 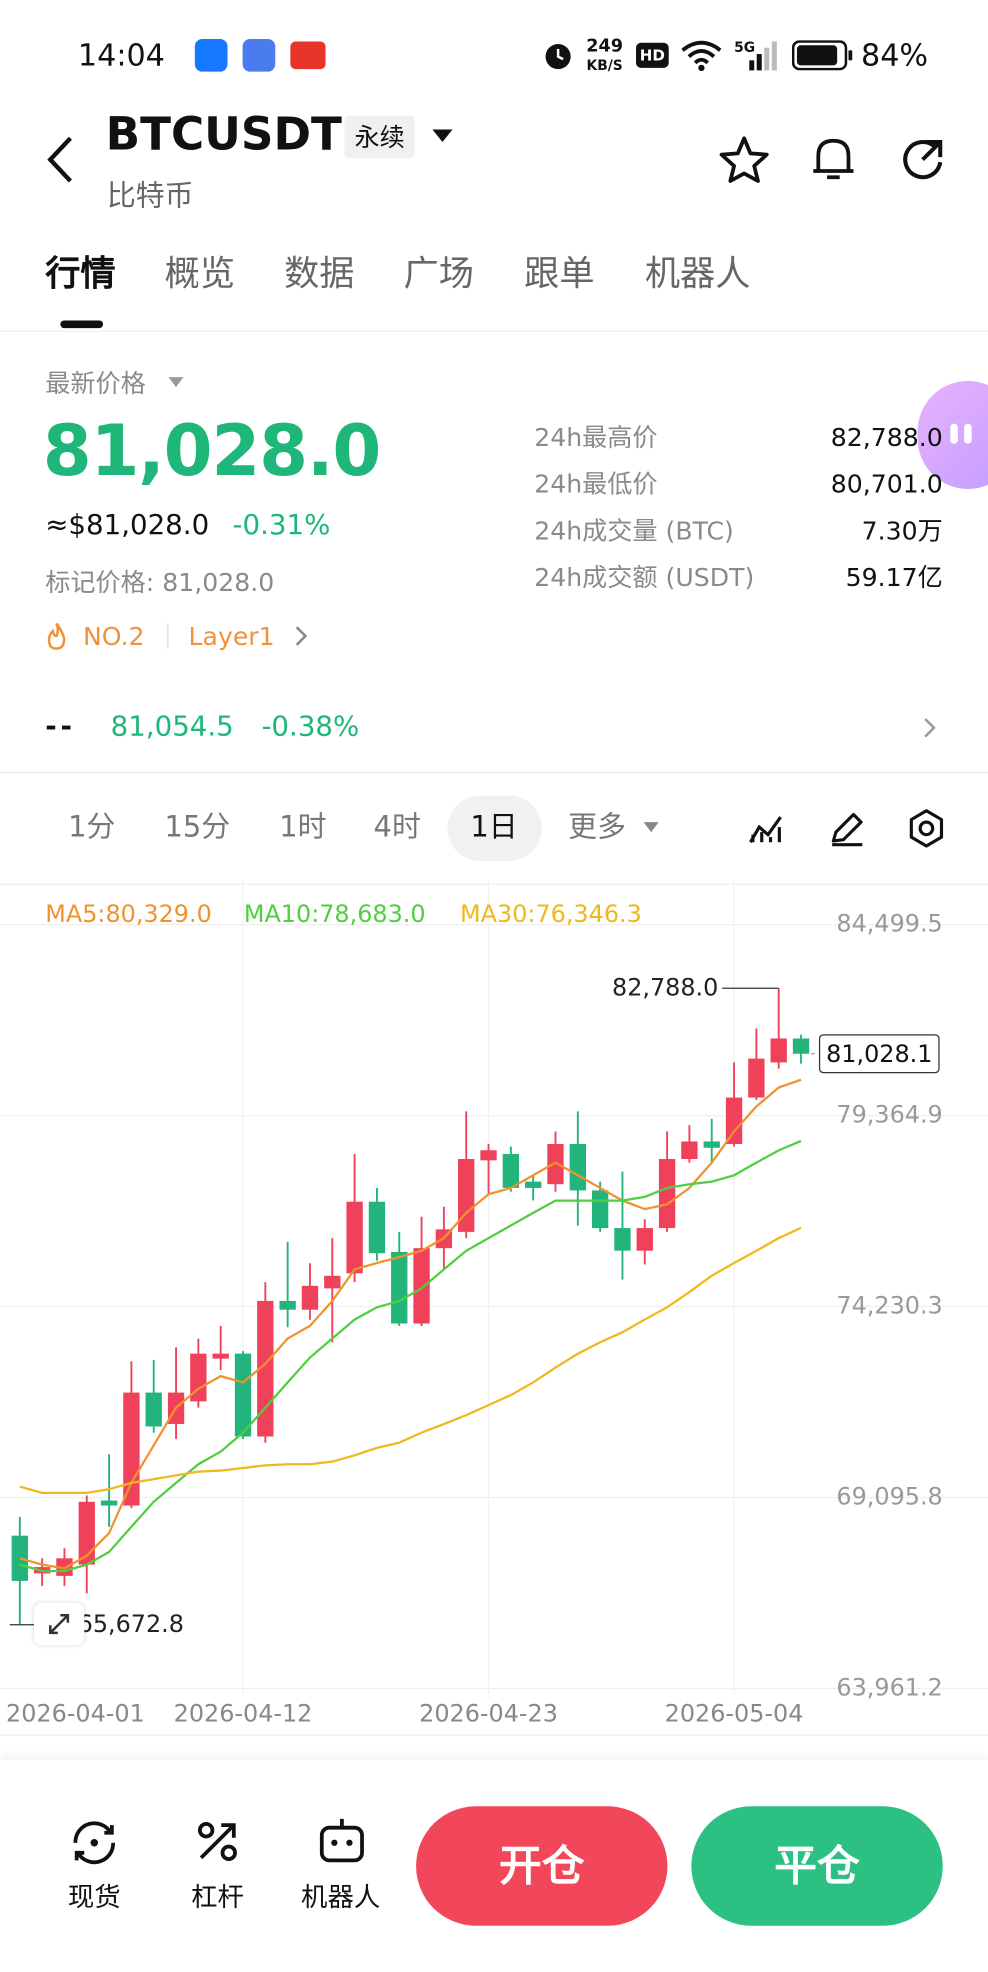 What do you see at coordinates (342, 1840) in the screenshot?
I see `bot-icon` at bounding box center [342, 1840].